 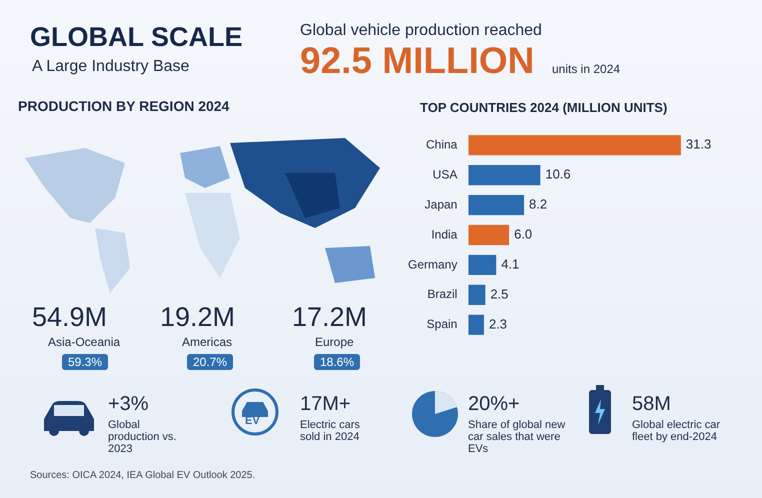 I want to click on text: 54.9M, so click(x=70, y=317).